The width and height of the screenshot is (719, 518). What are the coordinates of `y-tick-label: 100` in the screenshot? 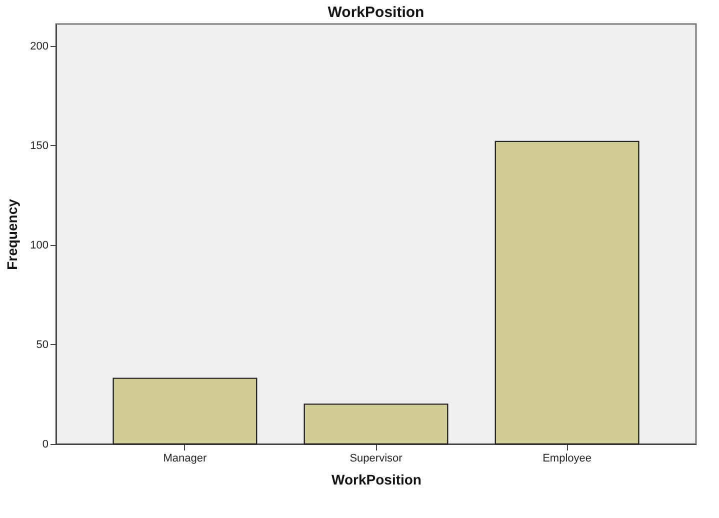 It's located at (39, 245).